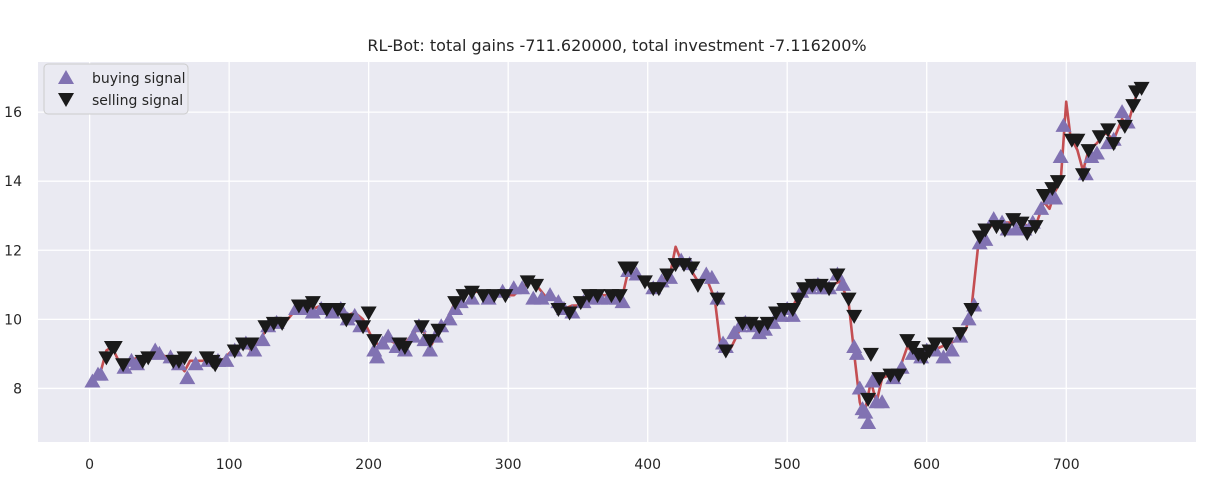  Describe the element at coordinates (582, 465) in the screenshot. I see `x-axis-ticks: 0 100 200 300 400 500 600 700` at that location.